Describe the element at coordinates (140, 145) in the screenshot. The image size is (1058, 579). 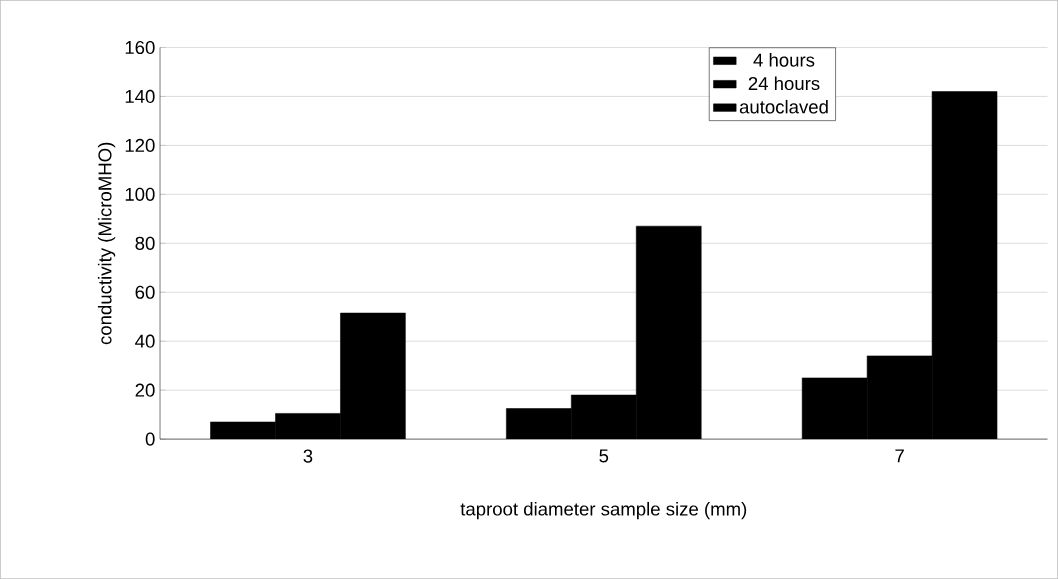
I see `y-tick-label: 120` at that location.